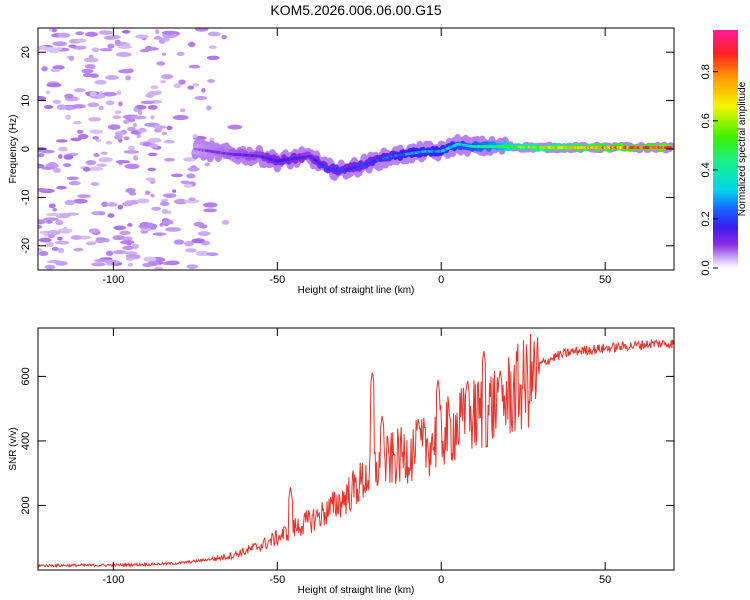 This screenshot has width=750, height=600. Describe the element at coordinates (277, 580) in the screenshot. I see `snr-x-tick-label: -50` at that location.